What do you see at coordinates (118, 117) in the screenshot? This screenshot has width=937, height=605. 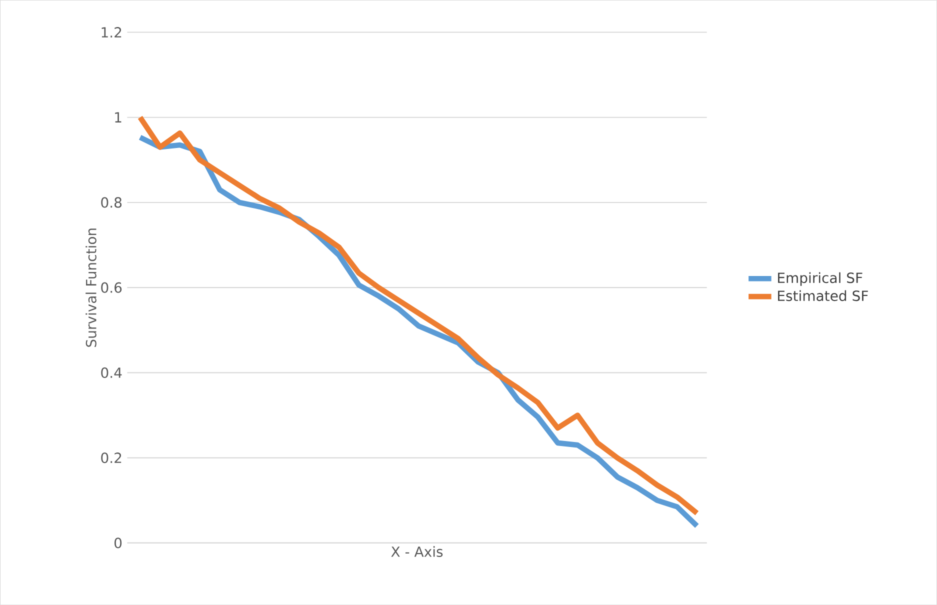 I see `y-tick-label: 1` at bounding box center [118, 117].